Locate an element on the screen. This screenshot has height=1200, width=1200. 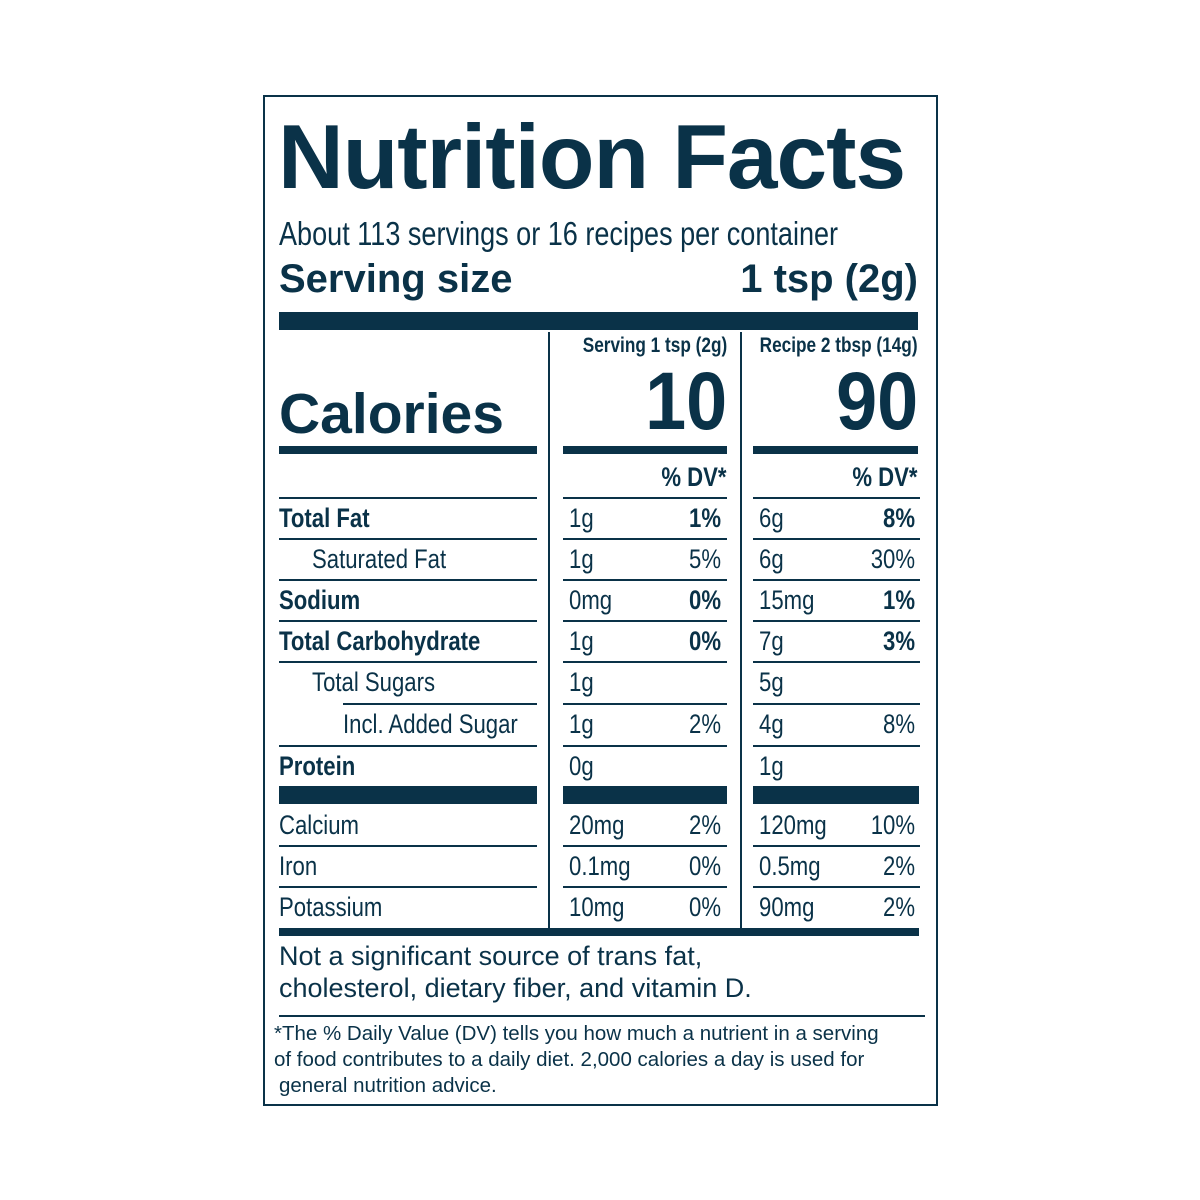
serving-amount-wrap: 0g is located at coordinates (584, 766).